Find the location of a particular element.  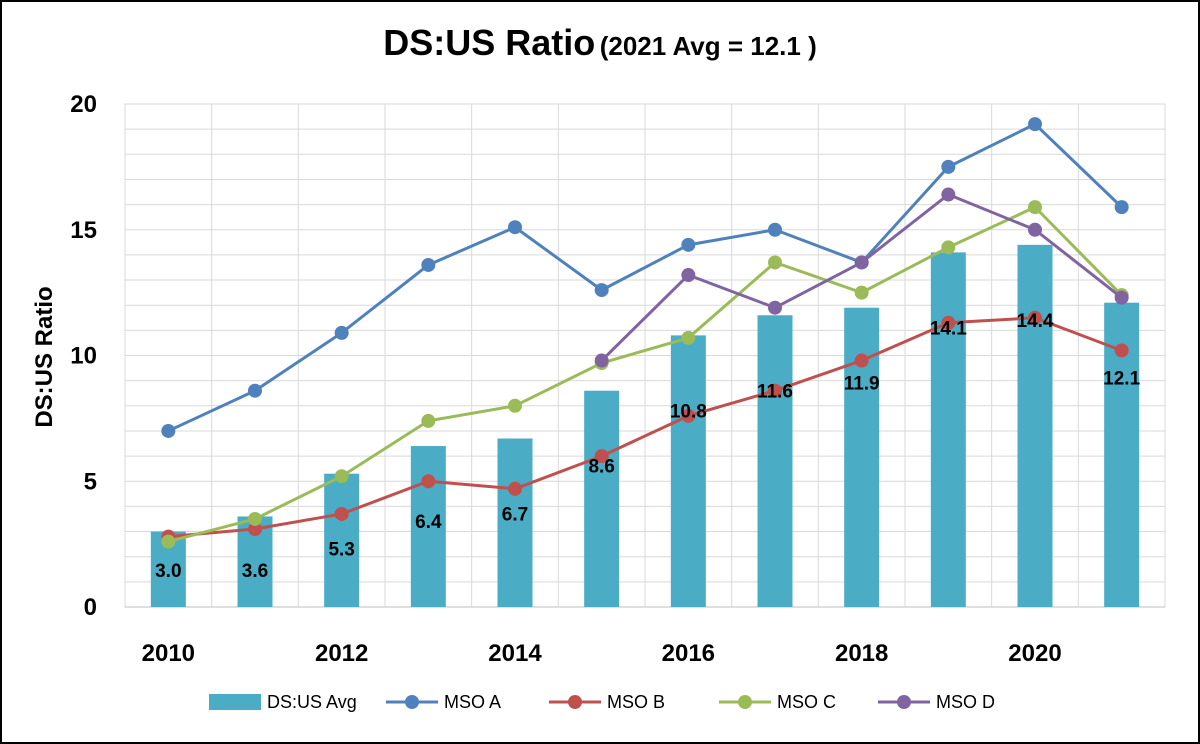

bar-data-label: 5.3 is located at coordinates (341, 550).